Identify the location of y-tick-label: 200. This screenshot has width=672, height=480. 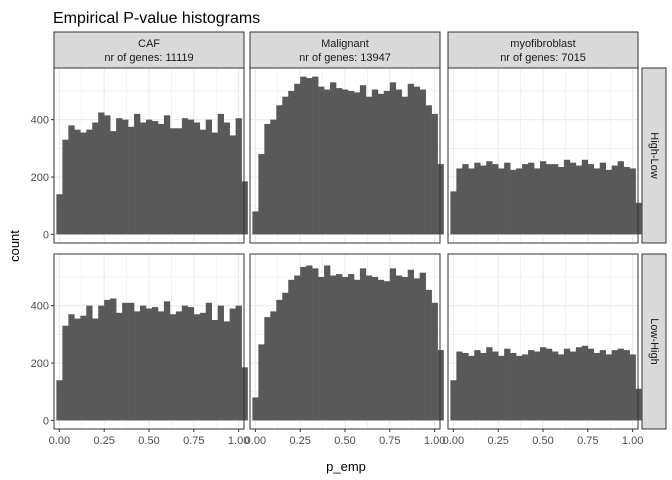
(40, 364).